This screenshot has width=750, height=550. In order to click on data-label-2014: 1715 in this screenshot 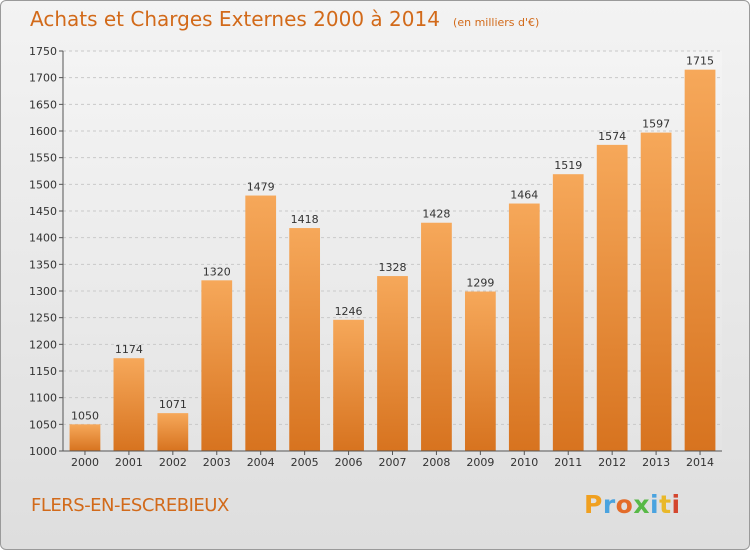, I will do `click(700, 61)`.